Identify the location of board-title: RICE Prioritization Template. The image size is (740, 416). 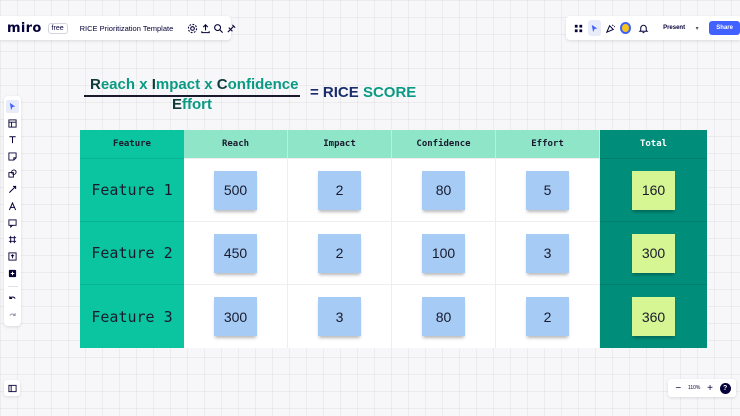
(126, 28).